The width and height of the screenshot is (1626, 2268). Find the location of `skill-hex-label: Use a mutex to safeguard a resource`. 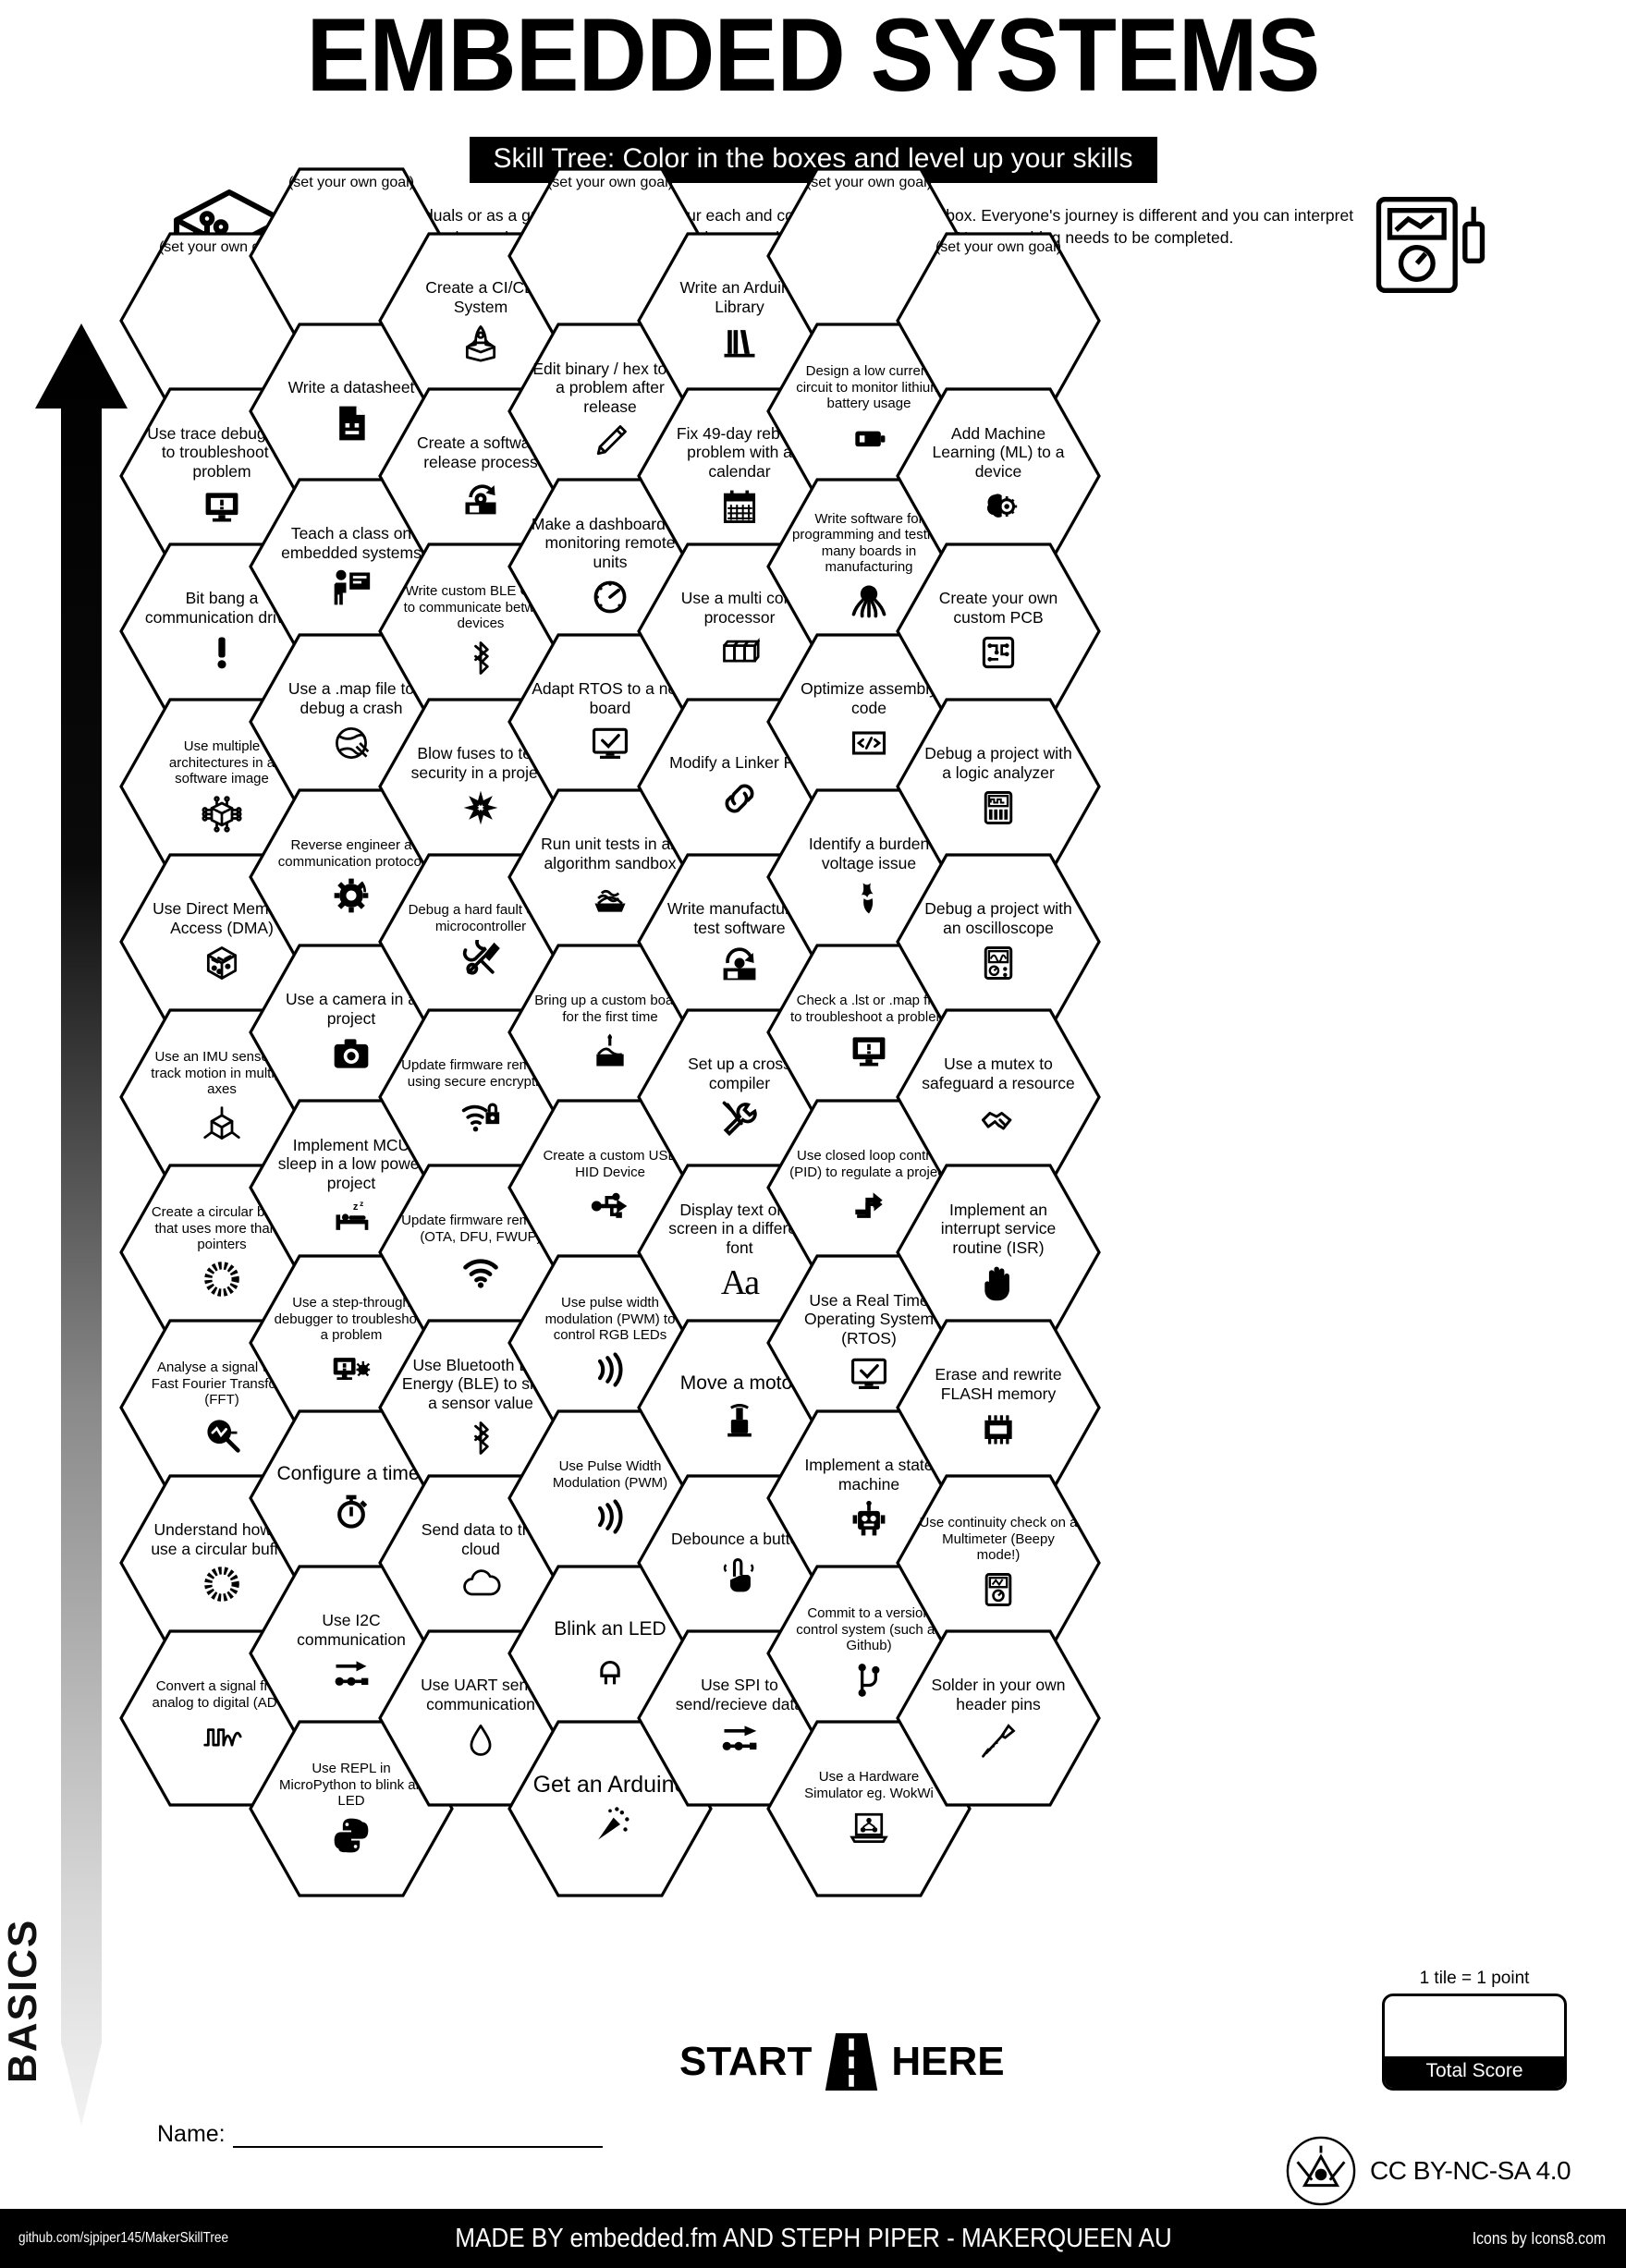

skill-hex-label: Use a mutex to safeguard a resource is located at coordinates (998, 1073).